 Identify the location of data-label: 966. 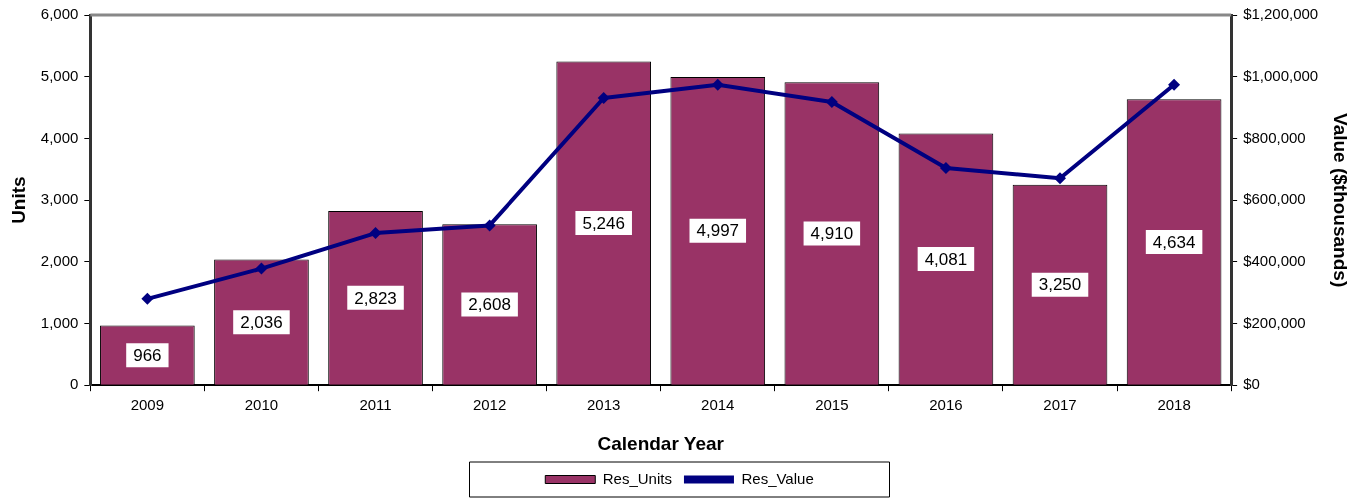
(147, 355).